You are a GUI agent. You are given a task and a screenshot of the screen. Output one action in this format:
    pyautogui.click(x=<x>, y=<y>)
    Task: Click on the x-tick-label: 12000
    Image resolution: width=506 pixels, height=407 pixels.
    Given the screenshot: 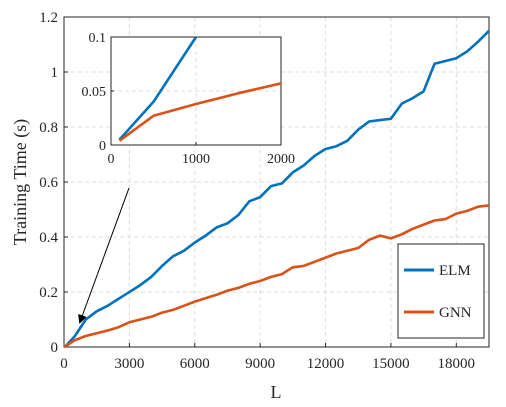 What is the action you would take?
    pyautogui.click(x=326, y=364)
    